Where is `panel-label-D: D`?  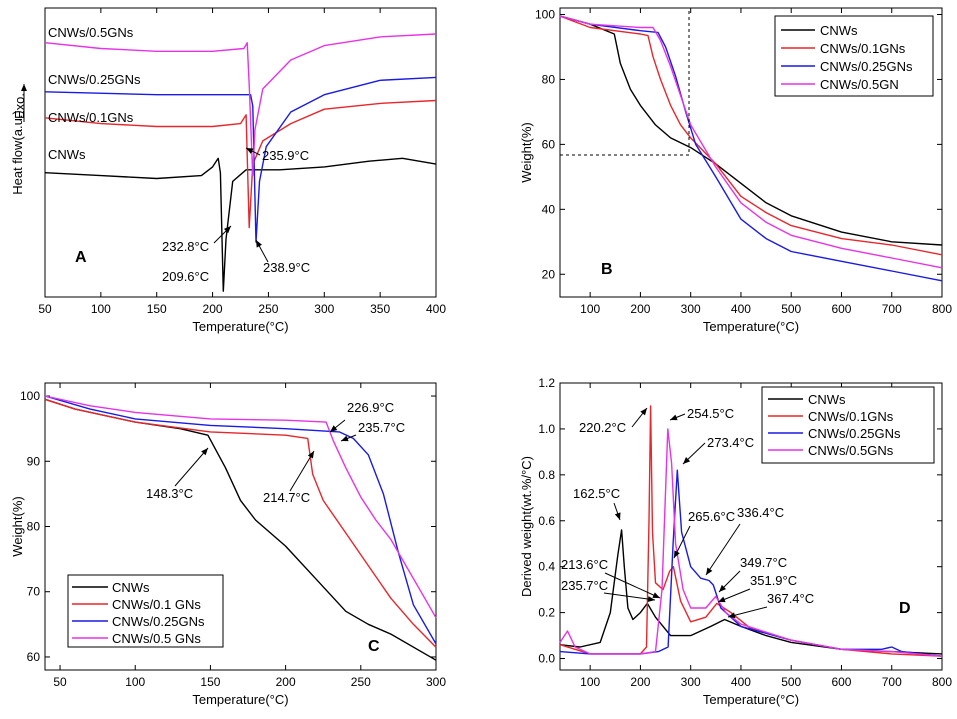 panel-label-D: D is located at coordinates (905, 608).